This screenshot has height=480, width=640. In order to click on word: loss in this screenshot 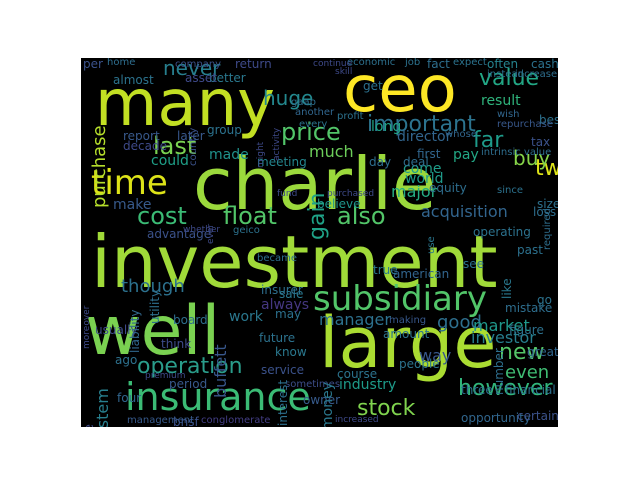, I will do `click(545, 212)`.